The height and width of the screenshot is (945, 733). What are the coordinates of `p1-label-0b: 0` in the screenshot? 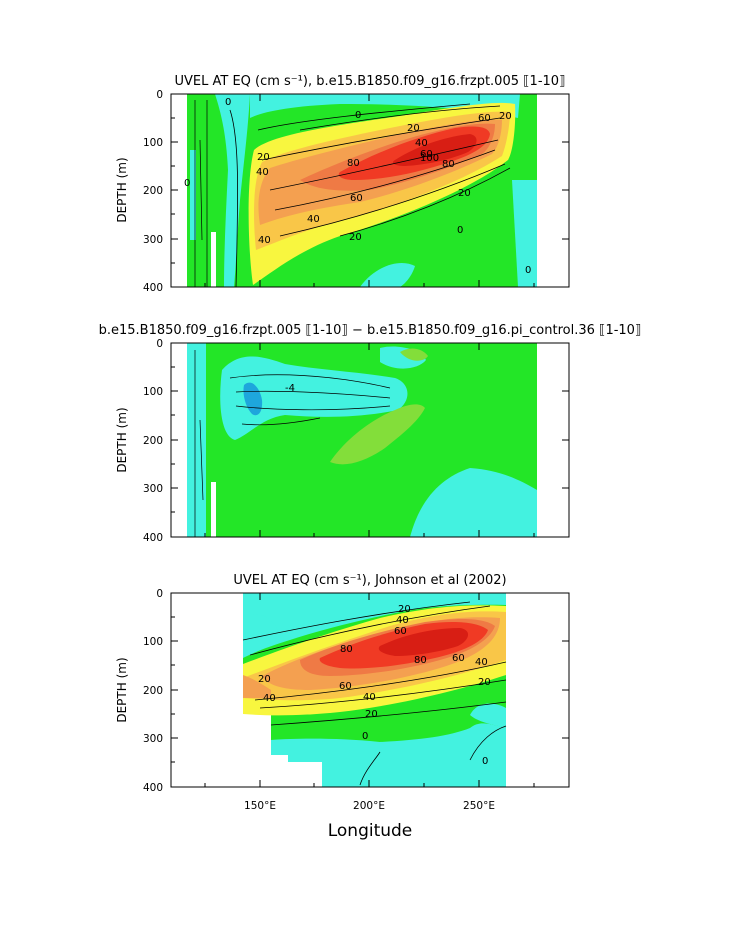 It's located at (228, 102).